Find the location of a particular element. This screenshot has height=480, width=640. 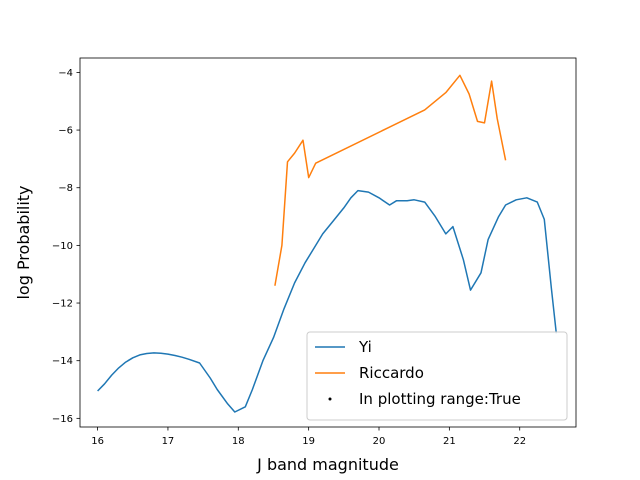

legend: Yi Riccardo In plotting range:True is located at coordinates (437, 376).